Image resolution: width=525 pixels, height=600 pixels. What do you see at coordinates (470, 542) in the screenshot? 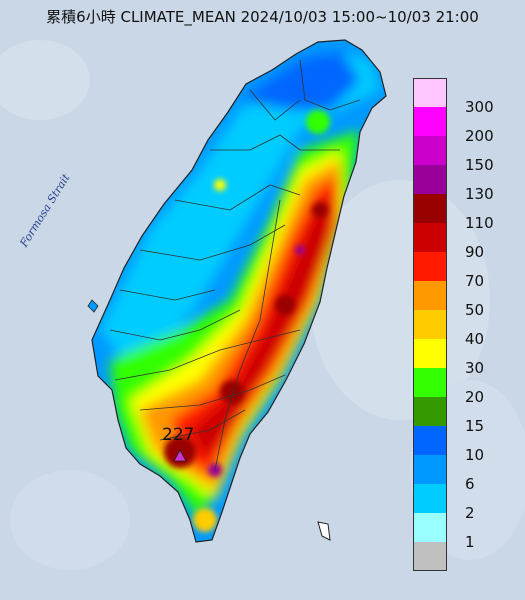
I see `legend-label: 1` at bounding box center [470, 542].